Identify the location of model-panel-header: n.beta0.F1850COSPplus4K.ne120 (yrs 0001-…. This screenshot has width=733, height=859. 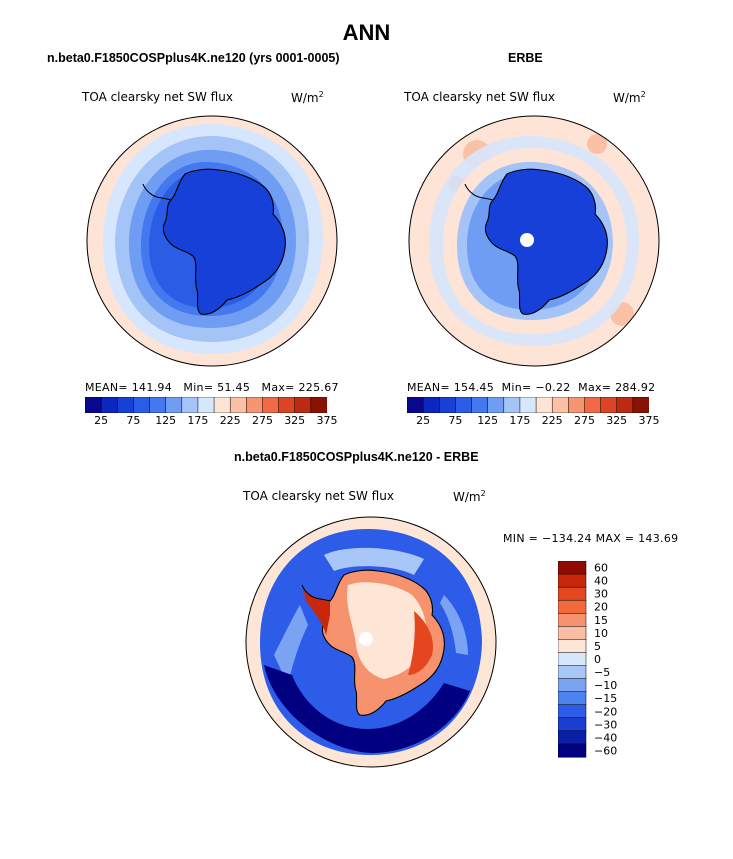
(193, 58).